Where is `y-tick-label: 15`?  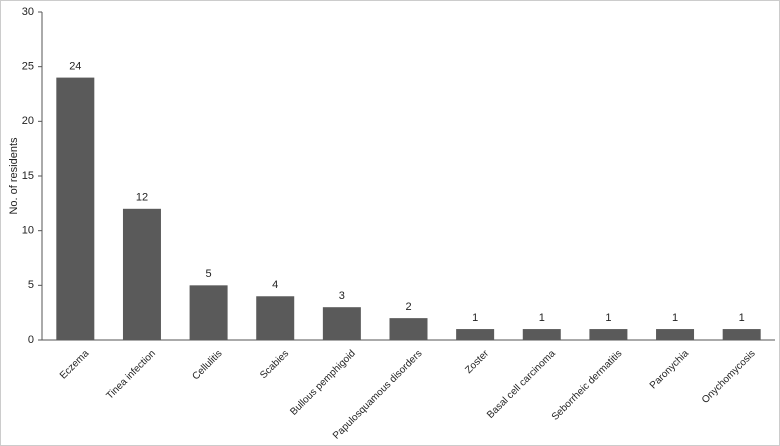 y-tick-label: 15 is located at coordinates (28, 176).